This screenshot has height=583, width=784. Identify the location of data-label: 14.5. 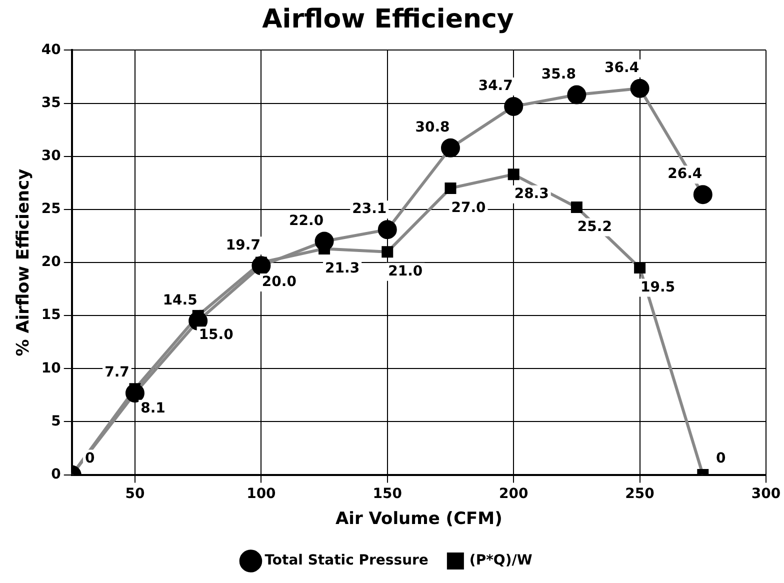
(180, 300).